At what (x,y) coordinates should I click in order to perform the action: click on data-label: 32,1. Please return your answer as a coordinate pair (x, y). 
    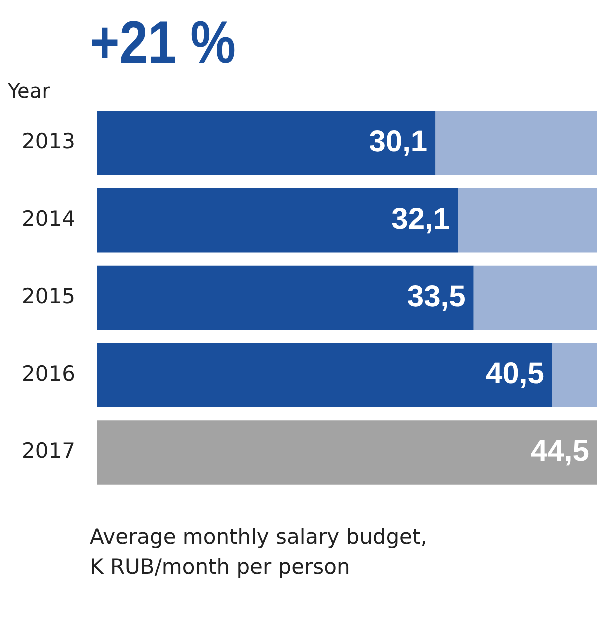
    Looking at the image, I should click on (421, 219).